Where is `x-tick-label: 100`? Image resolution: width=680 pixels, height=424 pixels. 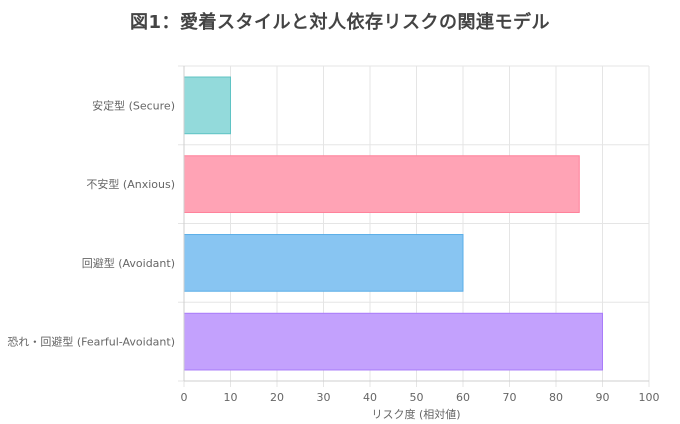 x-tick-label: 100 is located at coordinates (649, 397).